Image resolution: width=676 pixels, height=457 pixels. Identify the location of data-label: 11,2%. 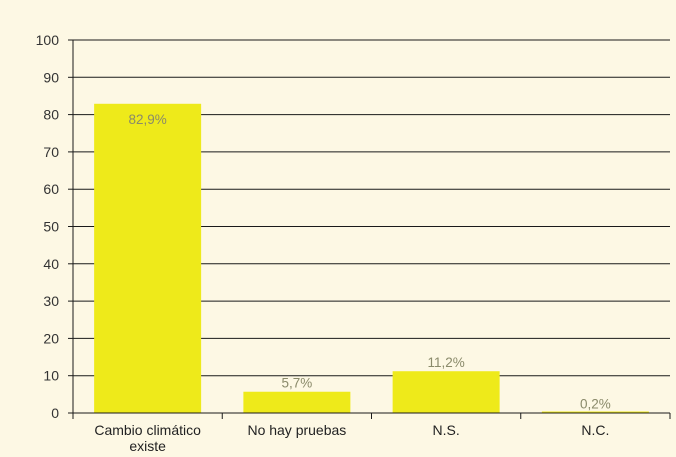
(445, 362).